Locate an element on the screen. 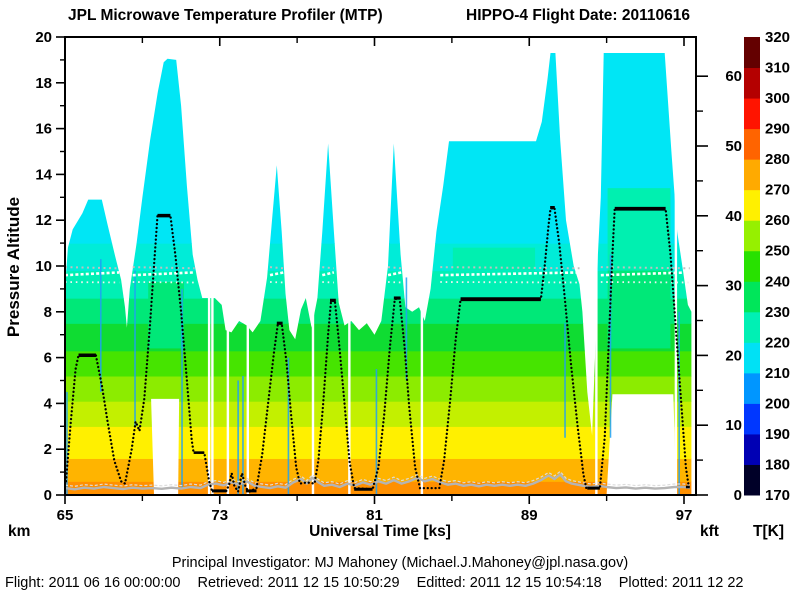  x-tick-label: 65 is located at coordinates (65, 515).